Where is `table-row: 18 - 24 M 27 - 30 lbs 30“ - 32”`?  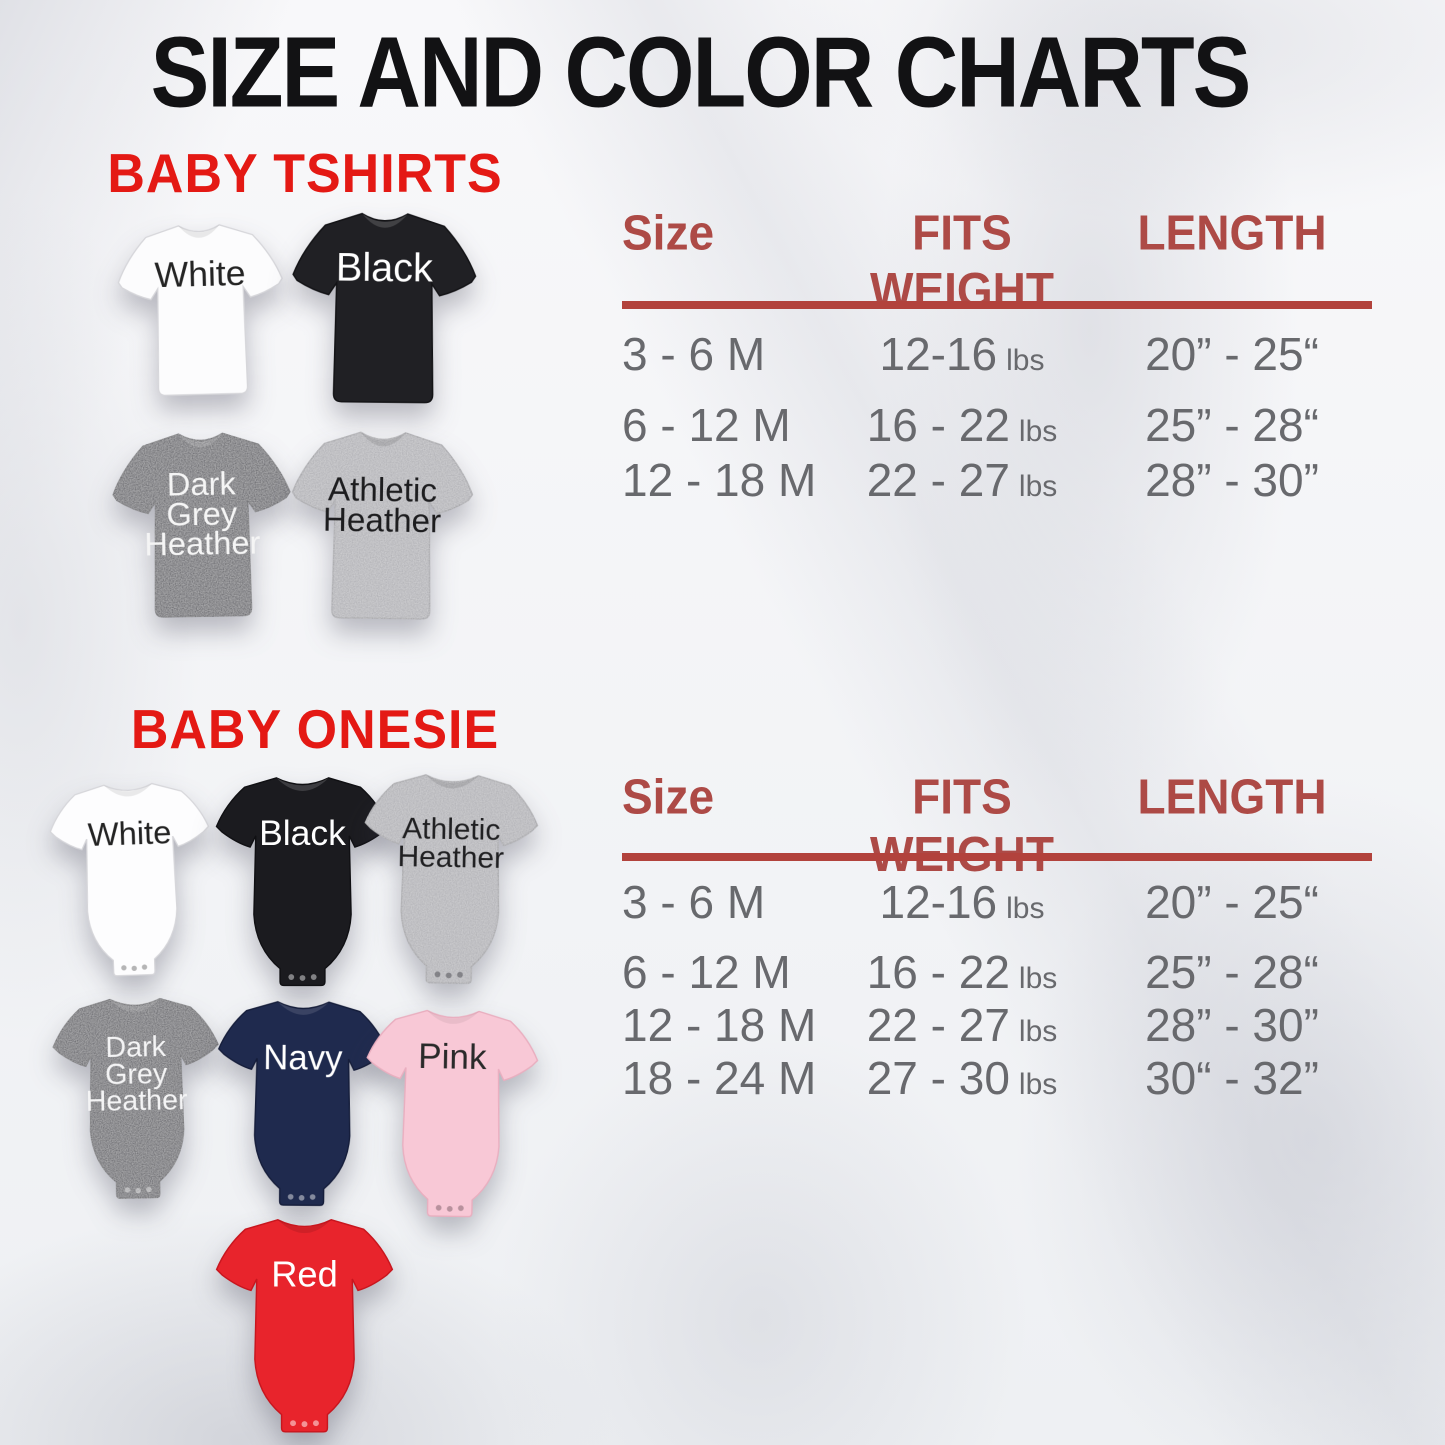
table-row: 18 - 24 M 27 - 30 lbs 30“ - 32” is located at coordinates (997, 1078).